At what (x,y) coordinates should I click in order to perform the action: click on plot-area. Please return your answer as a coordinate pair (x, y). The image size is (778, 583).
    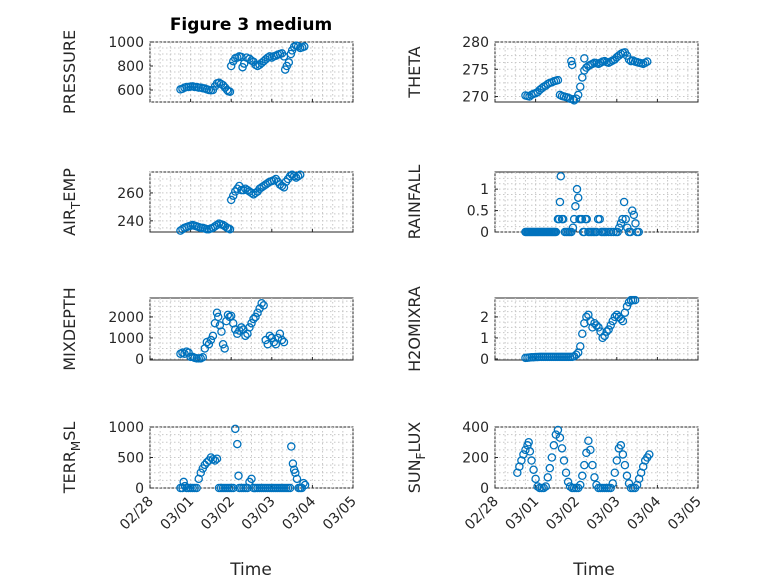
    Looking at the image, I should click on (251, 202).